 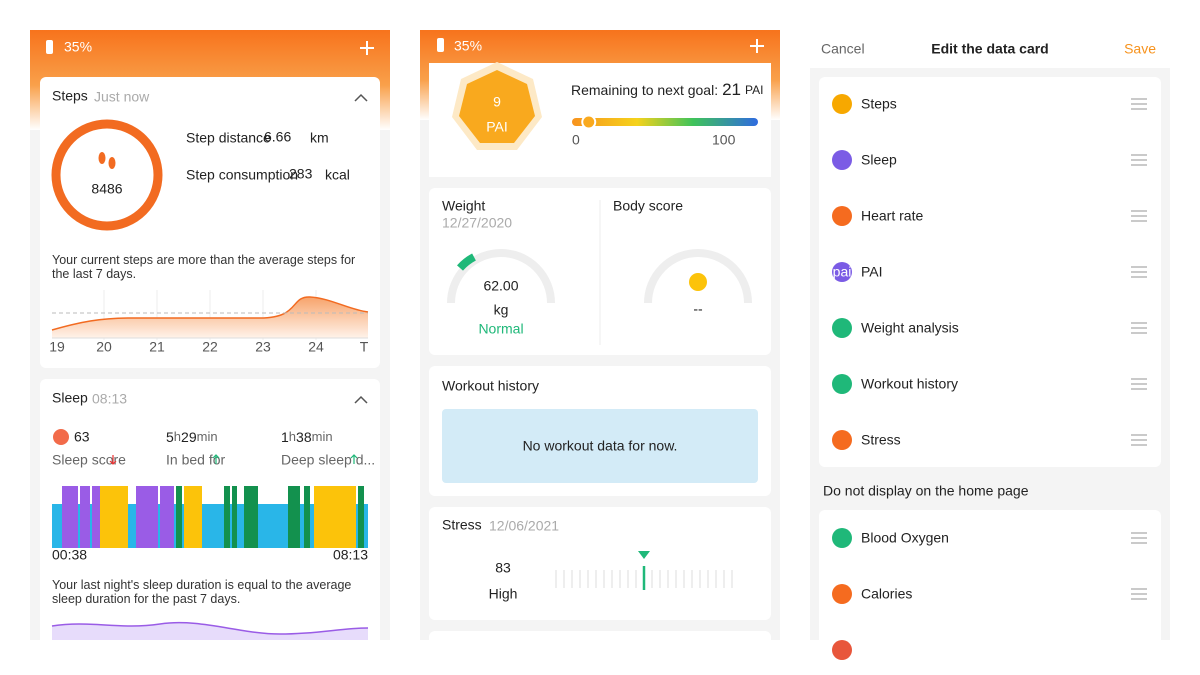 What do you see at coordinates (881, 440) in the screenshot?
I see `item-label: Stress` at bounding box center [881, 440].